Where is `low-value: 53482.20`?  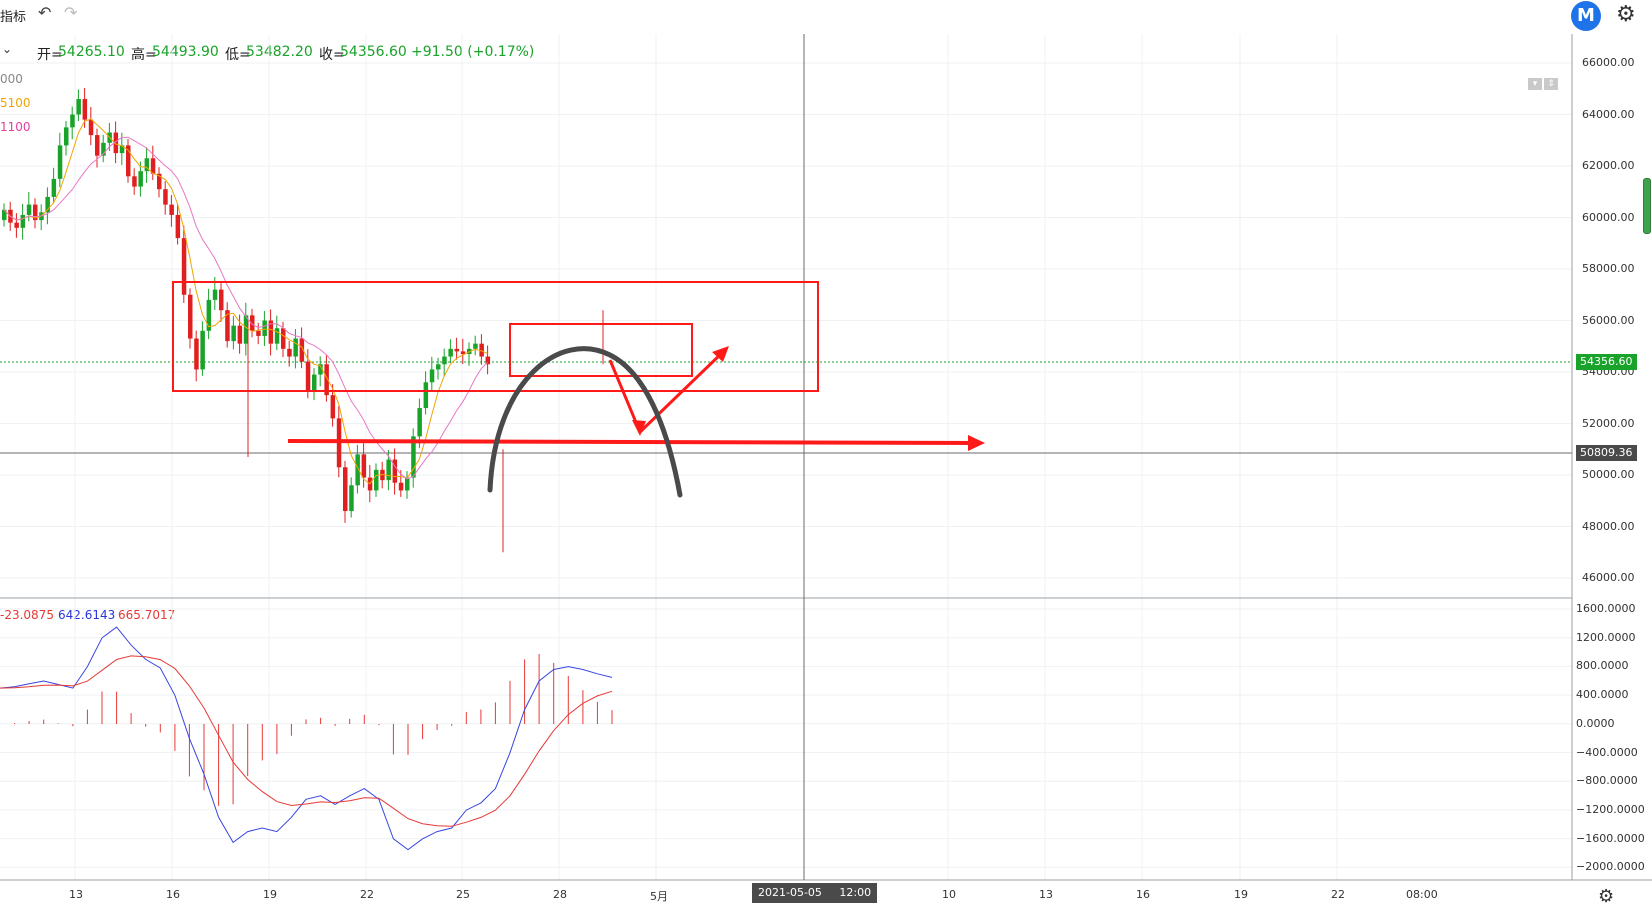 low-value: 53482.20 is located at coordinates (279, 52).